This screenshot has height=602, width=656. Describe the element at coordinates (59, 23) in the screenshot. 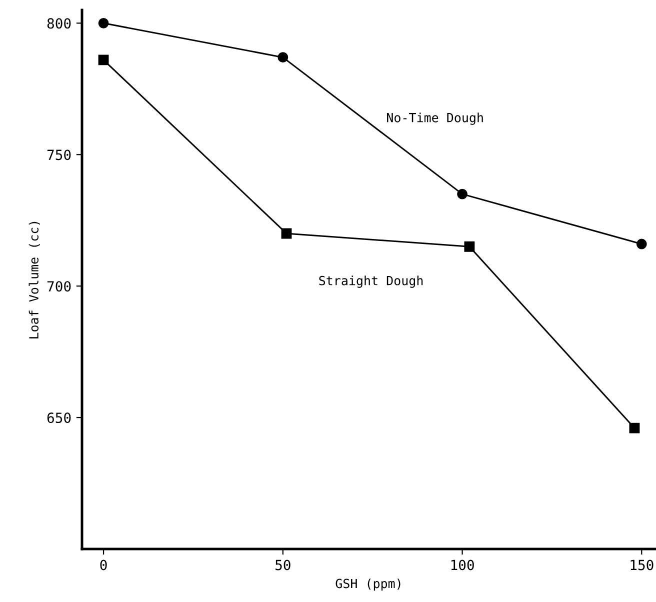

I see `y-tick-label: 800` at that location.